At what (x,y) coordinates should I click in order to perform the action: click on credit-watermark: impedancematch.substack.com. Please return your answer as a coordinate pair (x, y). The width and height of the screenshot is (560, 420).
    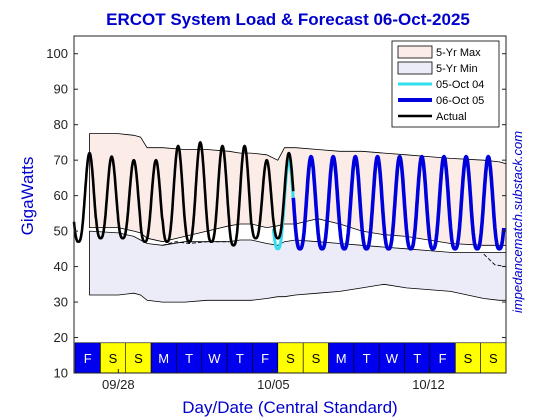
    Looking at the image, I should click on (517, 222).